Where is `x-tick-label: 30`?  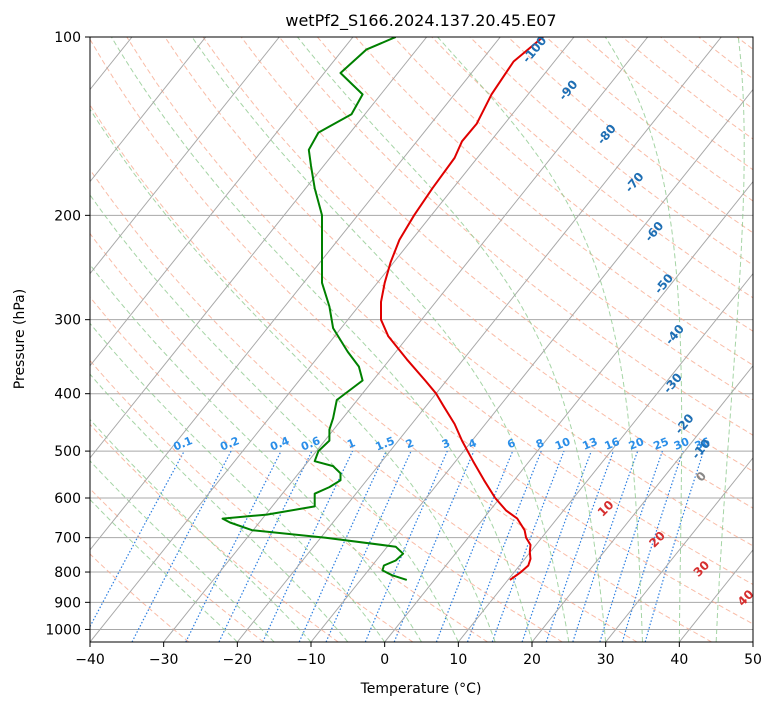 x-tick-label: 30 is located at coordinates (606, 660).